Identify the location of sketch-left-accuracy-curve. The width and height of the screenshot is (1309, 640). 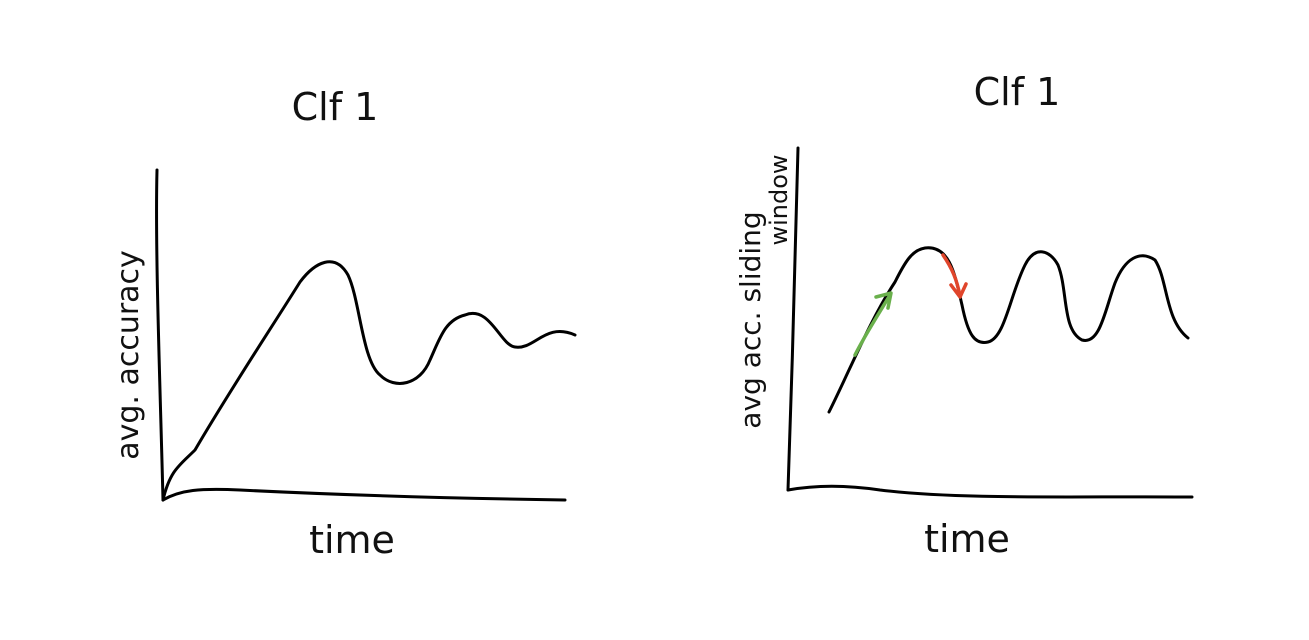
(369, 381).